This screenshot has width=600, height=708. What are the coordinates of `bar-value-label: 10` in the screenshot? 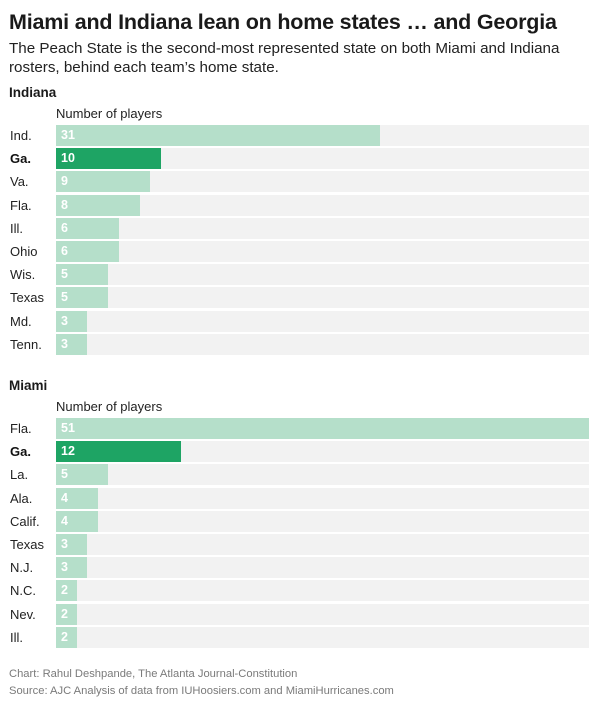 It's located at (68, 158).